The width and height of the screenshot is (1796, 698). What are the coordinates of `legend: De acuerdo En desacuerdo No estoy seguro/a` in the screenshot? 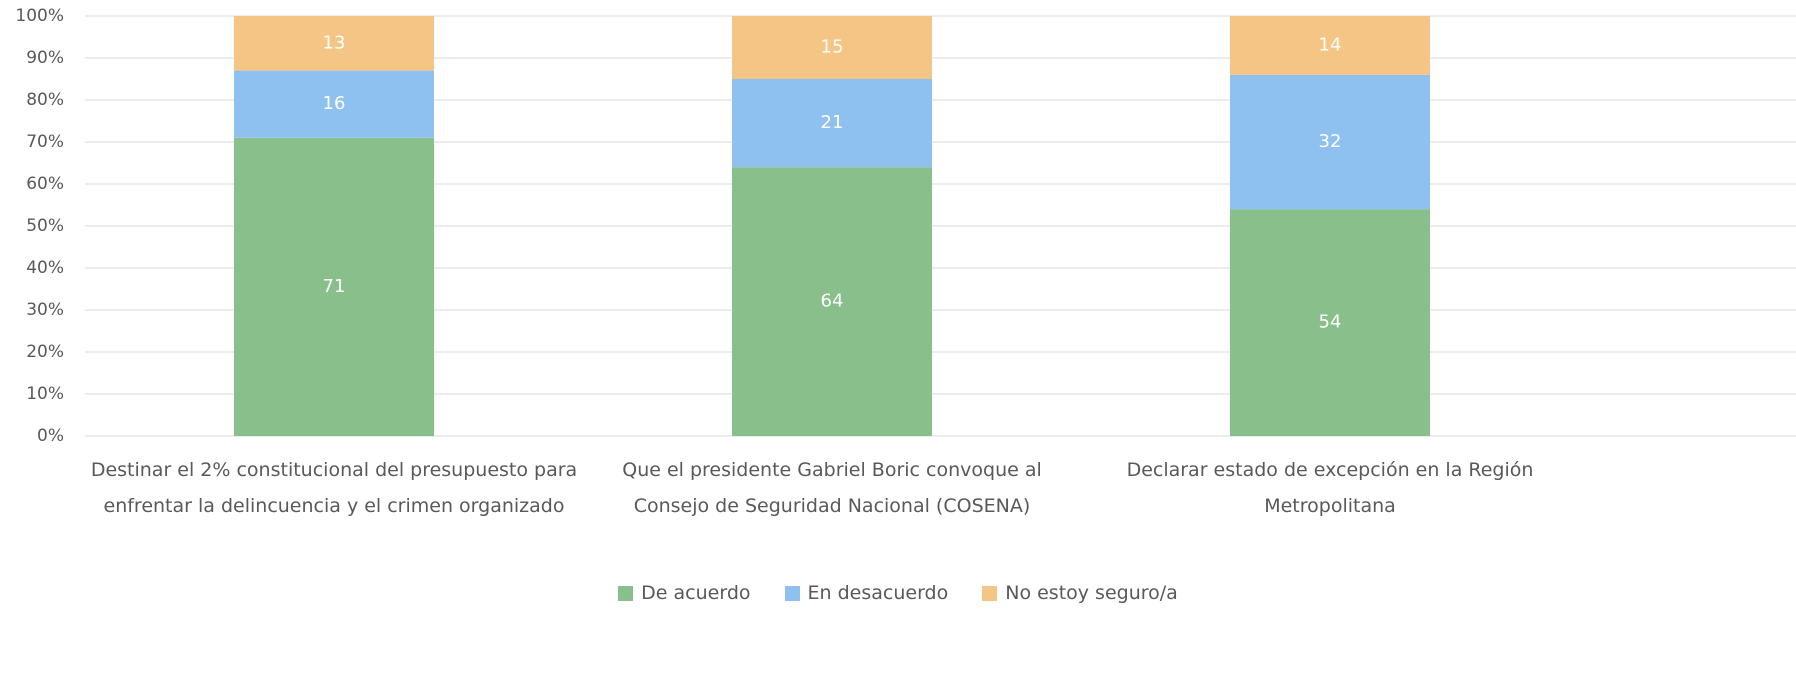 It's located at (898, 593).